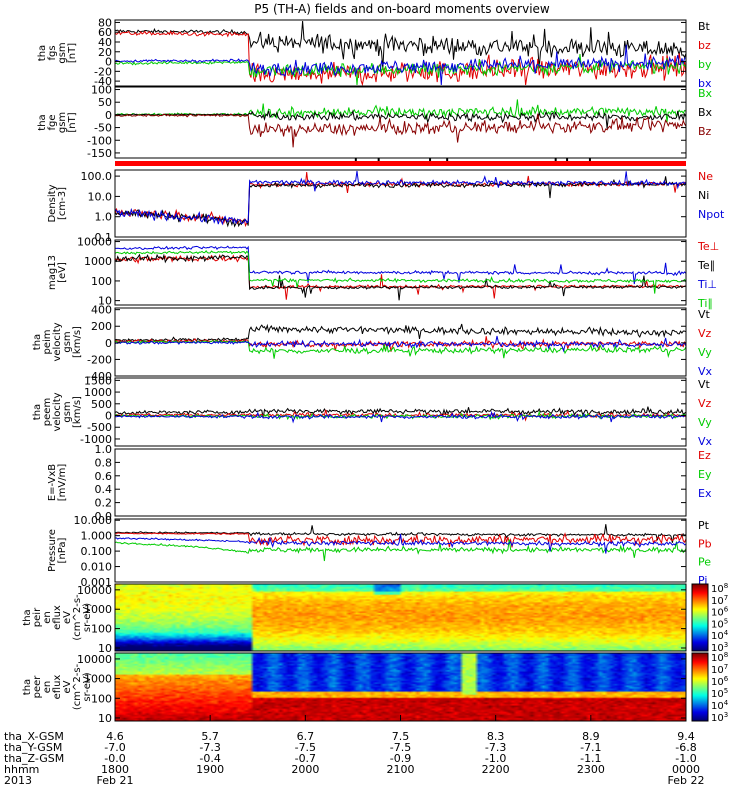 The width and height of the screenshot is (750, 804). Describe the element at coordinates (104, 237) in the screenshot. I see `y-tick-label: 0.1` at that location.